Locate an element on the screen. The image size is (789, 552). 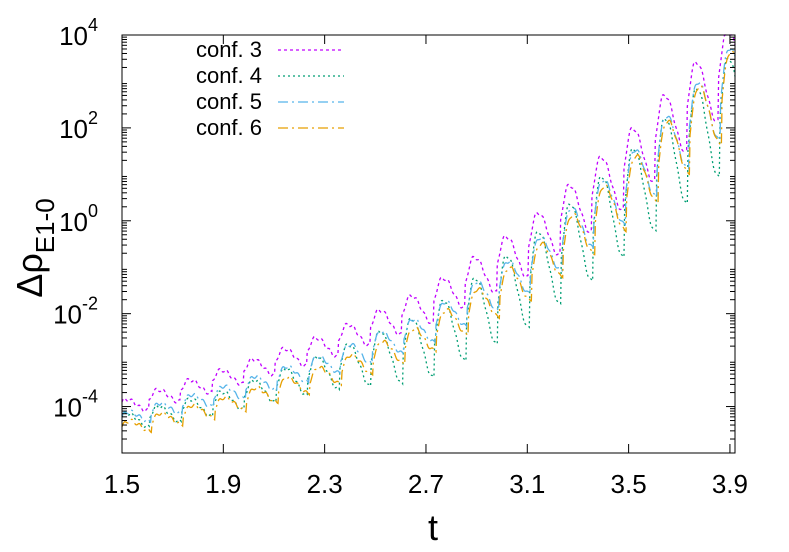
y-tick-label: 10⁻² is located at coordinates (75, 312).